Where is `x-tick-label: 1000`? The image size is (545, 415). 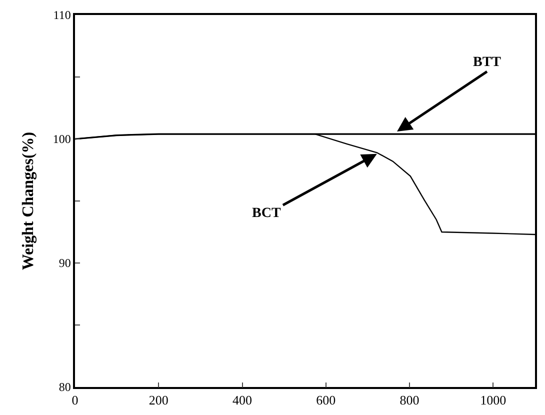
x-tick-label: 1000 is located at coordinates (493, 400).